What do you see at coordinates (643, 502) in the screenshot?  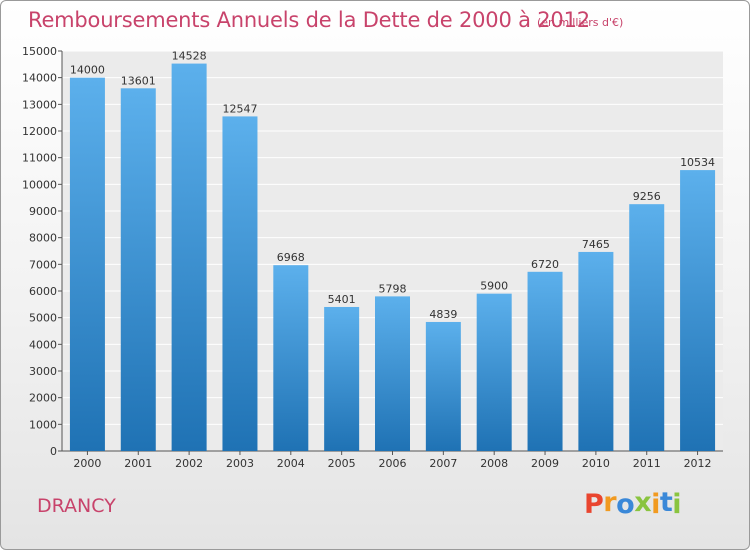 I see `logo-letter: x` at bounding box center [643, 502].